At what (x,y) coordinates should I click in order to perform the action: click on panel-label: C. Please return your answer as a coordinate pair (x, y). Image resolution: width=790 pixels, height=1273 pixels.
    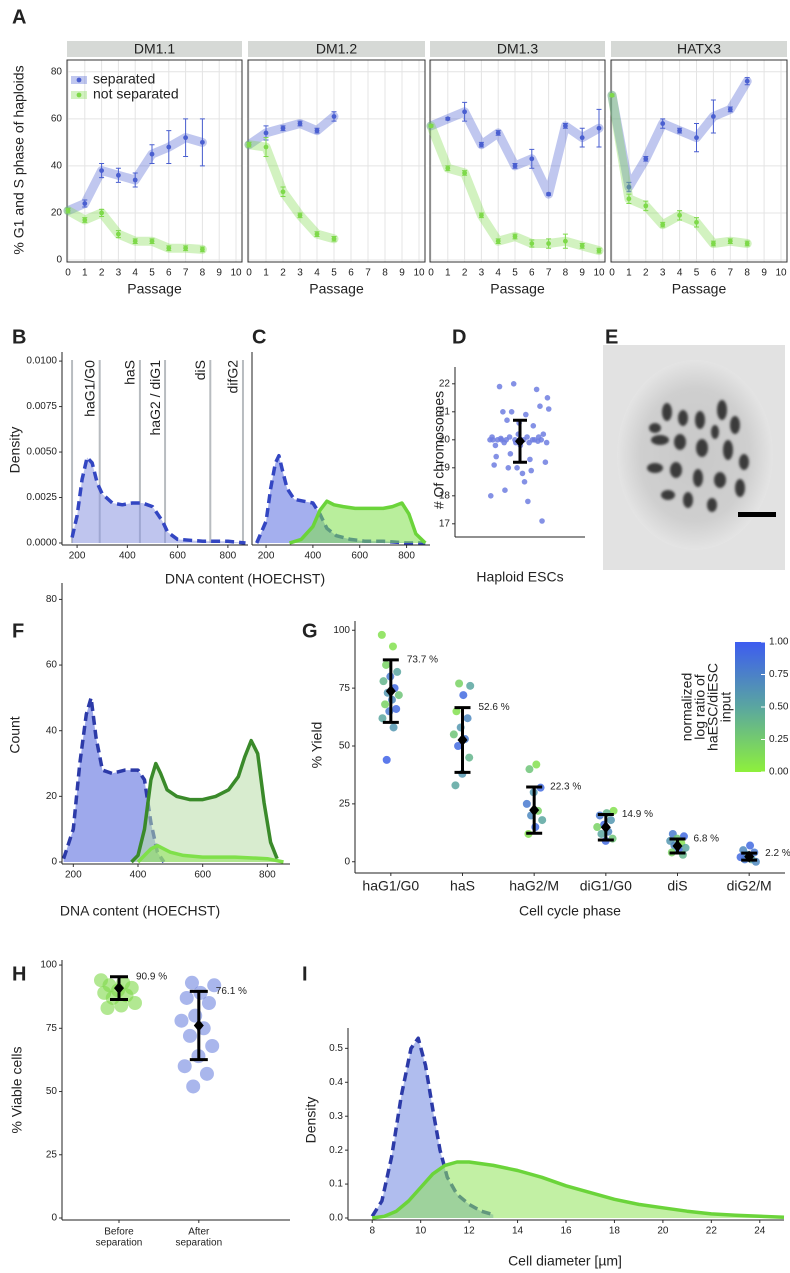
    Looking at the image, I should click on (259, 337).